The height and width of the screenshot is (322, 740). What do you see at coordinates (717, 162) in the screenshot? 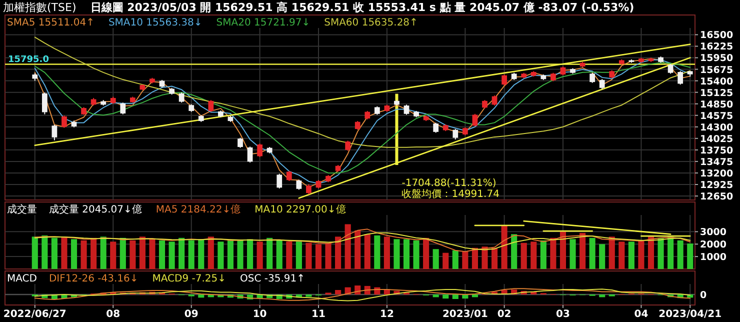
I see `y-tick-label: 13475` at bounding box center [717, 162].